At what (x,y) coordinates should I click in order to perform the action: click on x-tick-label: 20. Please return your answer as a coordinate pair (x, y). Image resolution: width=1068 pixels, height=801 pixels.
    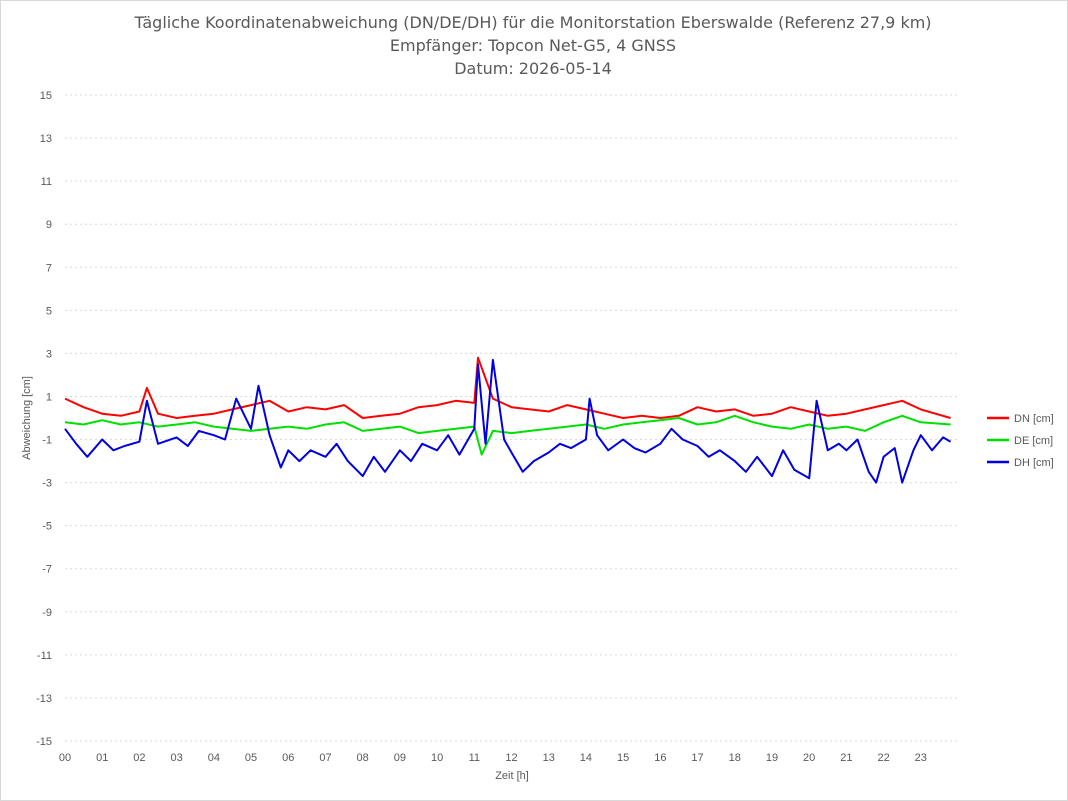
    Looking at the image, I should click on (809, 758).